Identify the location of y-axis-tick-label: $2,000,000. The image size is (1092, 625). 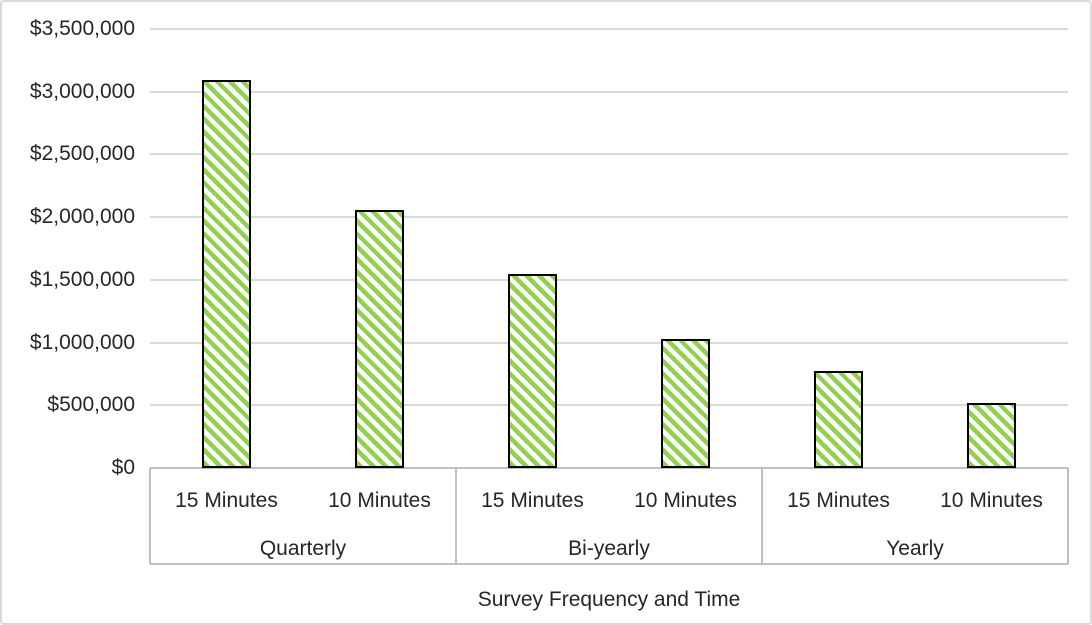
(82, 217).